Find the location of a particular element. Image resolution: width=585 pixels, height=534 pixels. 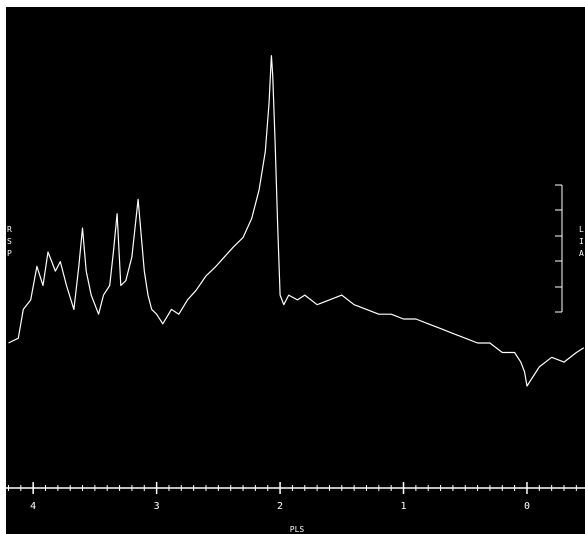

x-axis-title: PLS is located at coordinates (297, 529).